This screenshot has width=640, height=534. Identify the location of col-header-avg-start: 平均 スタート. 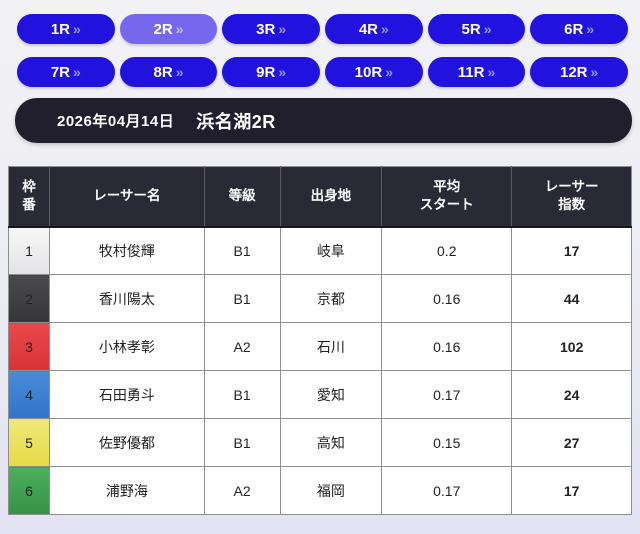
(447, 197).